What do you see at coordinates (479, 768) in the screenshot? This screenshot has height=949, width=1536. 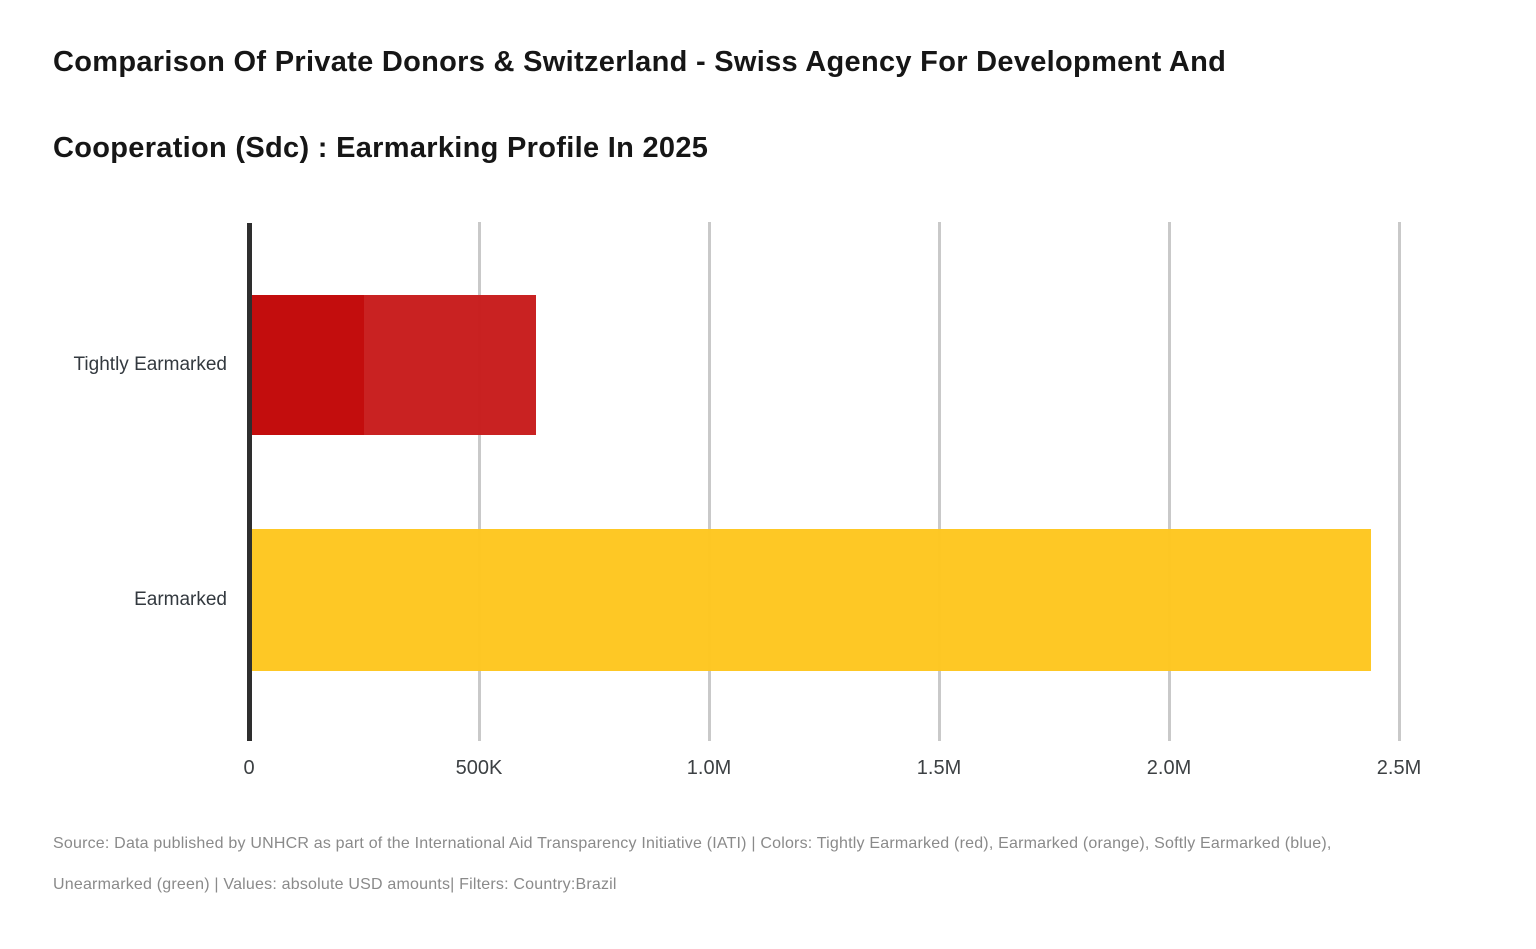 I see `x-axis-tick-label: 500K` at bounding box center [479, 768].